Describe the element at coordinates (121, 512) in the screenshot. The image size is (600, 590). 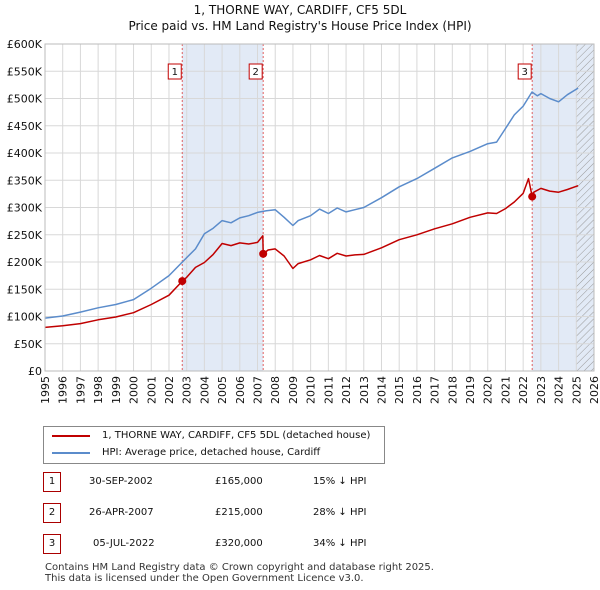
I see `sale-date: 26-APR-2007` at that location.